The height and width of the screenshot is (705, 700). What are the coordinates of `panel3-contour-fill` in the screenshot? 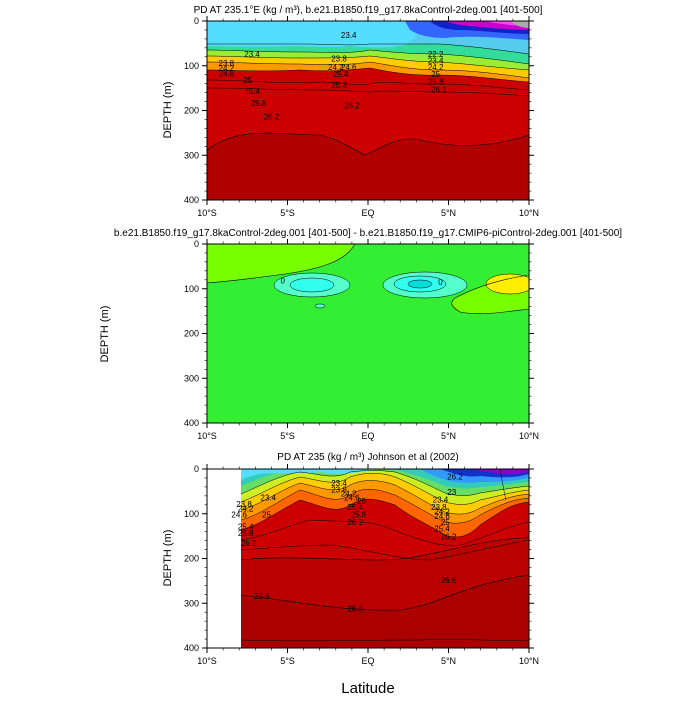 It's located at (368, 558).